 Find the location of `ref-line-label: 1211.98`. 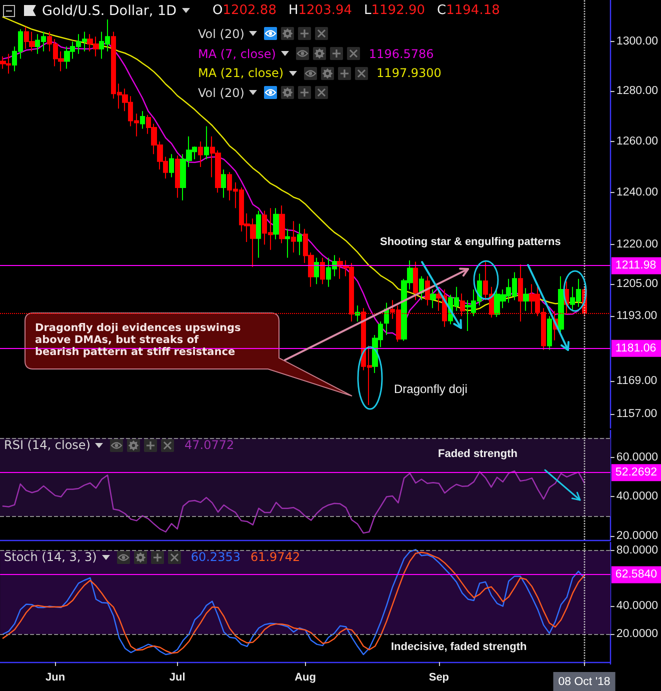

ref-line-label: 1211.98 is located at coordinates (635, 266).